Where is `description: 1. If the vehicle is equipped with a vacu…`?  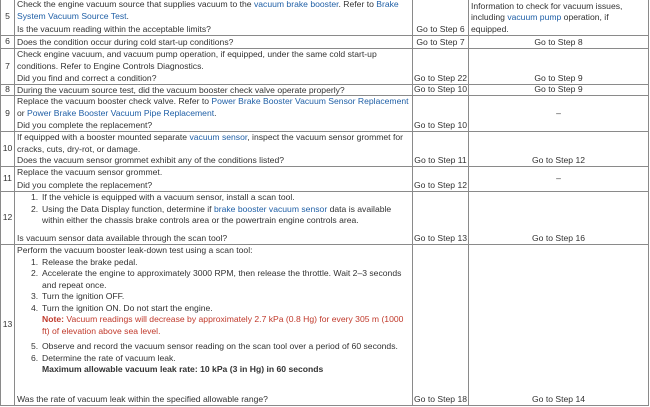 description: 1. If the vehicle is equipped with a vacu… is located at coordinates (213, 218).